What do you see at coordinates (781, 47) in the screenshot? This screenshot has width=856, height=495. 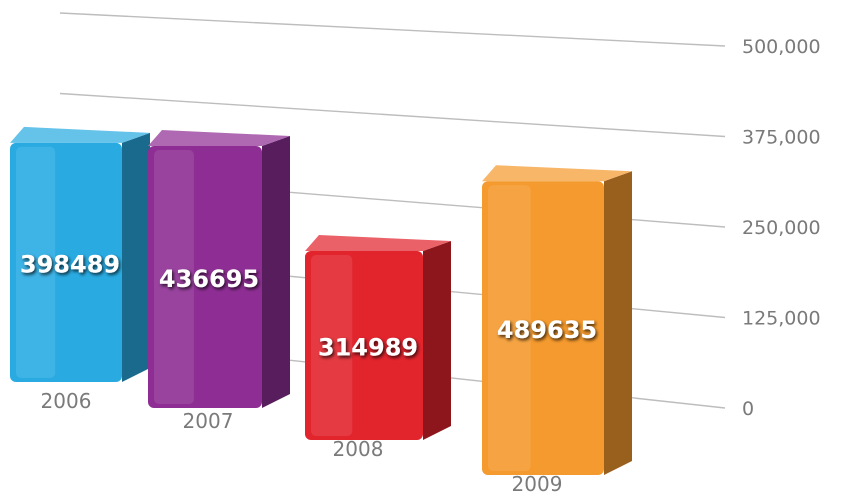 I see `y-tick-label: 500,000` at bounding box center [781, 47].